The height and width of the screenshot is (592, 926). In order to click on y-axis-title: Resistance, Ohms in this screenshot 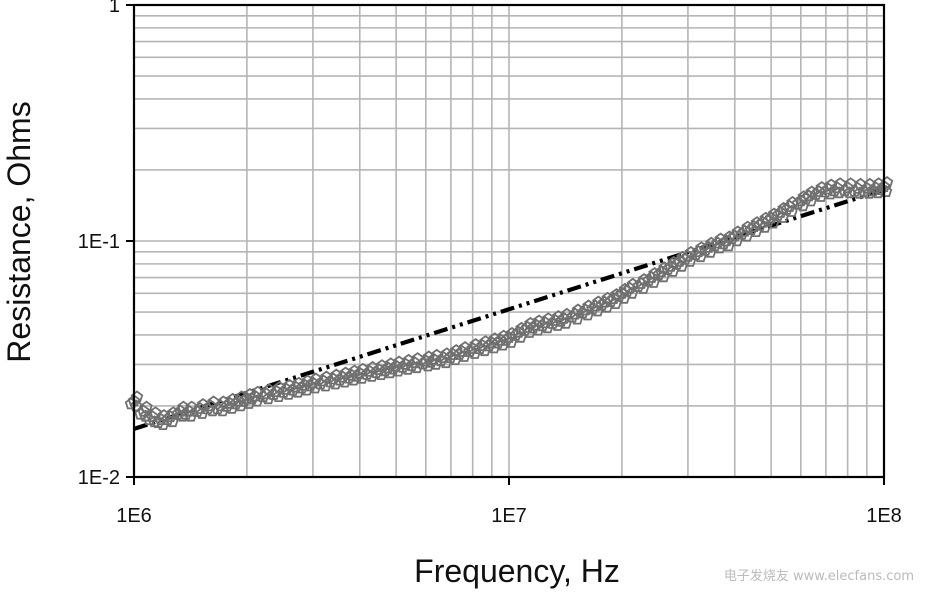, I will do `click(19, 231)`.